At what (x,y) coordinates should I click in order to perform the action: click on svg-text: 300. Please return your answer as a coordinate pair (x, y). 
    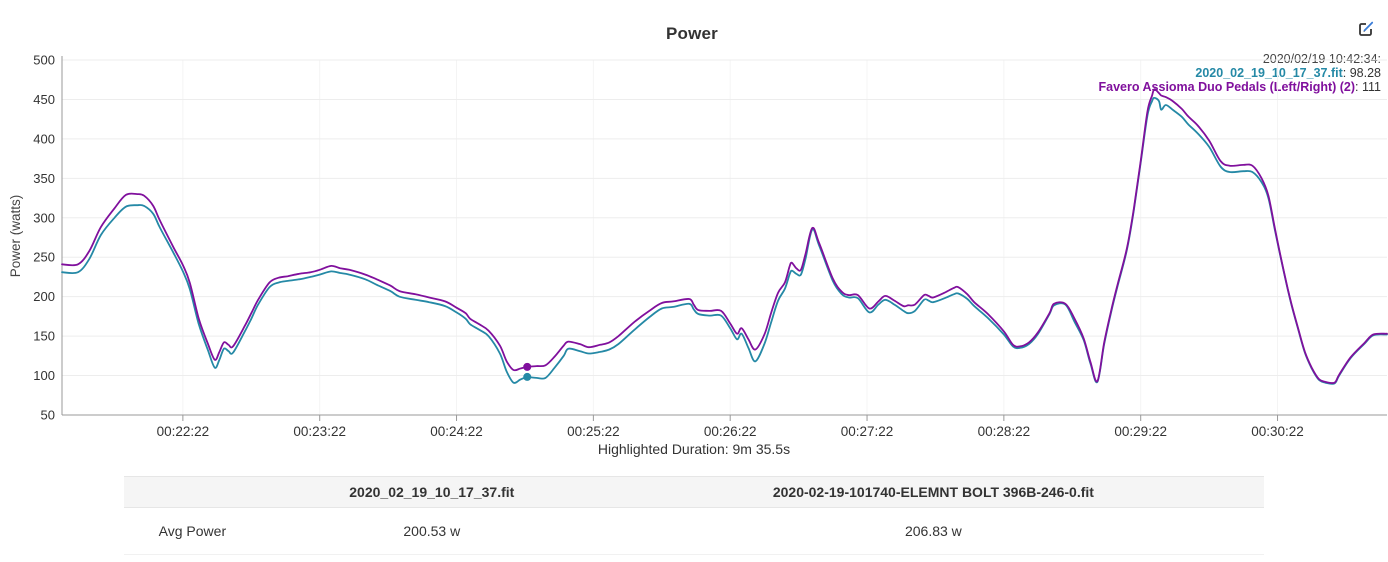
    Looking at the image, I should click on (44, 217).